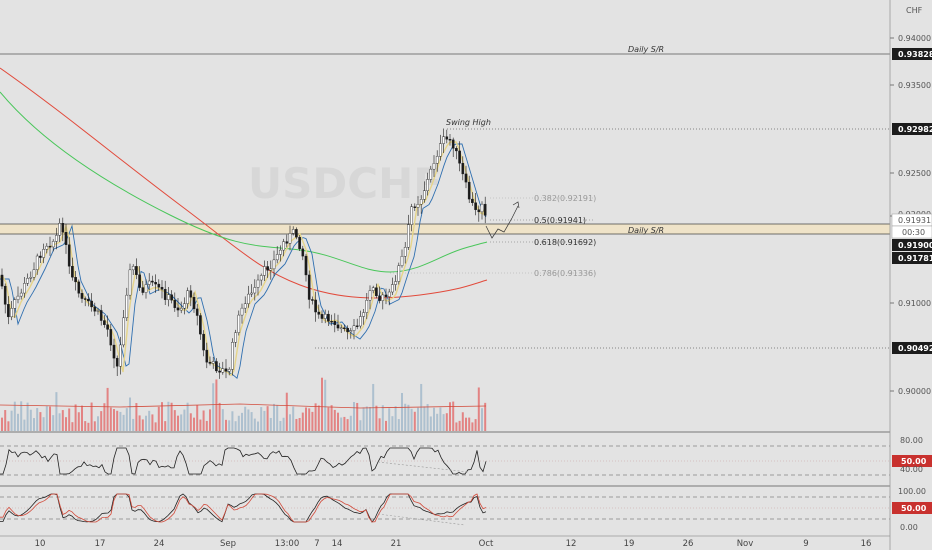 This screenshot has height=550, width=932. I want to click on arrow-head-icon, so click(516, 205).